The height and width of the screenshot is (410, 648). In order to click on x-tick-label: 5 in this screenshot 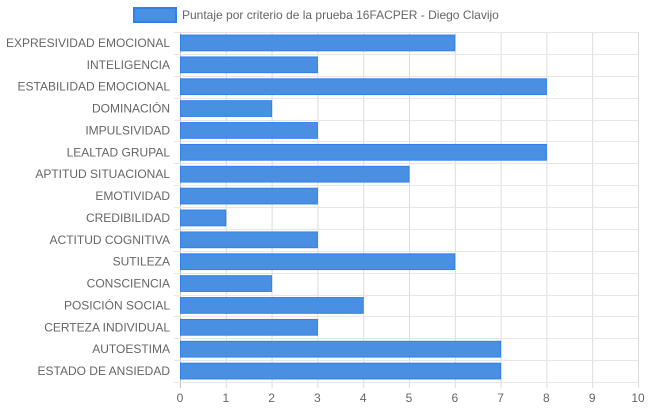, I will do `click(409, 398)`.